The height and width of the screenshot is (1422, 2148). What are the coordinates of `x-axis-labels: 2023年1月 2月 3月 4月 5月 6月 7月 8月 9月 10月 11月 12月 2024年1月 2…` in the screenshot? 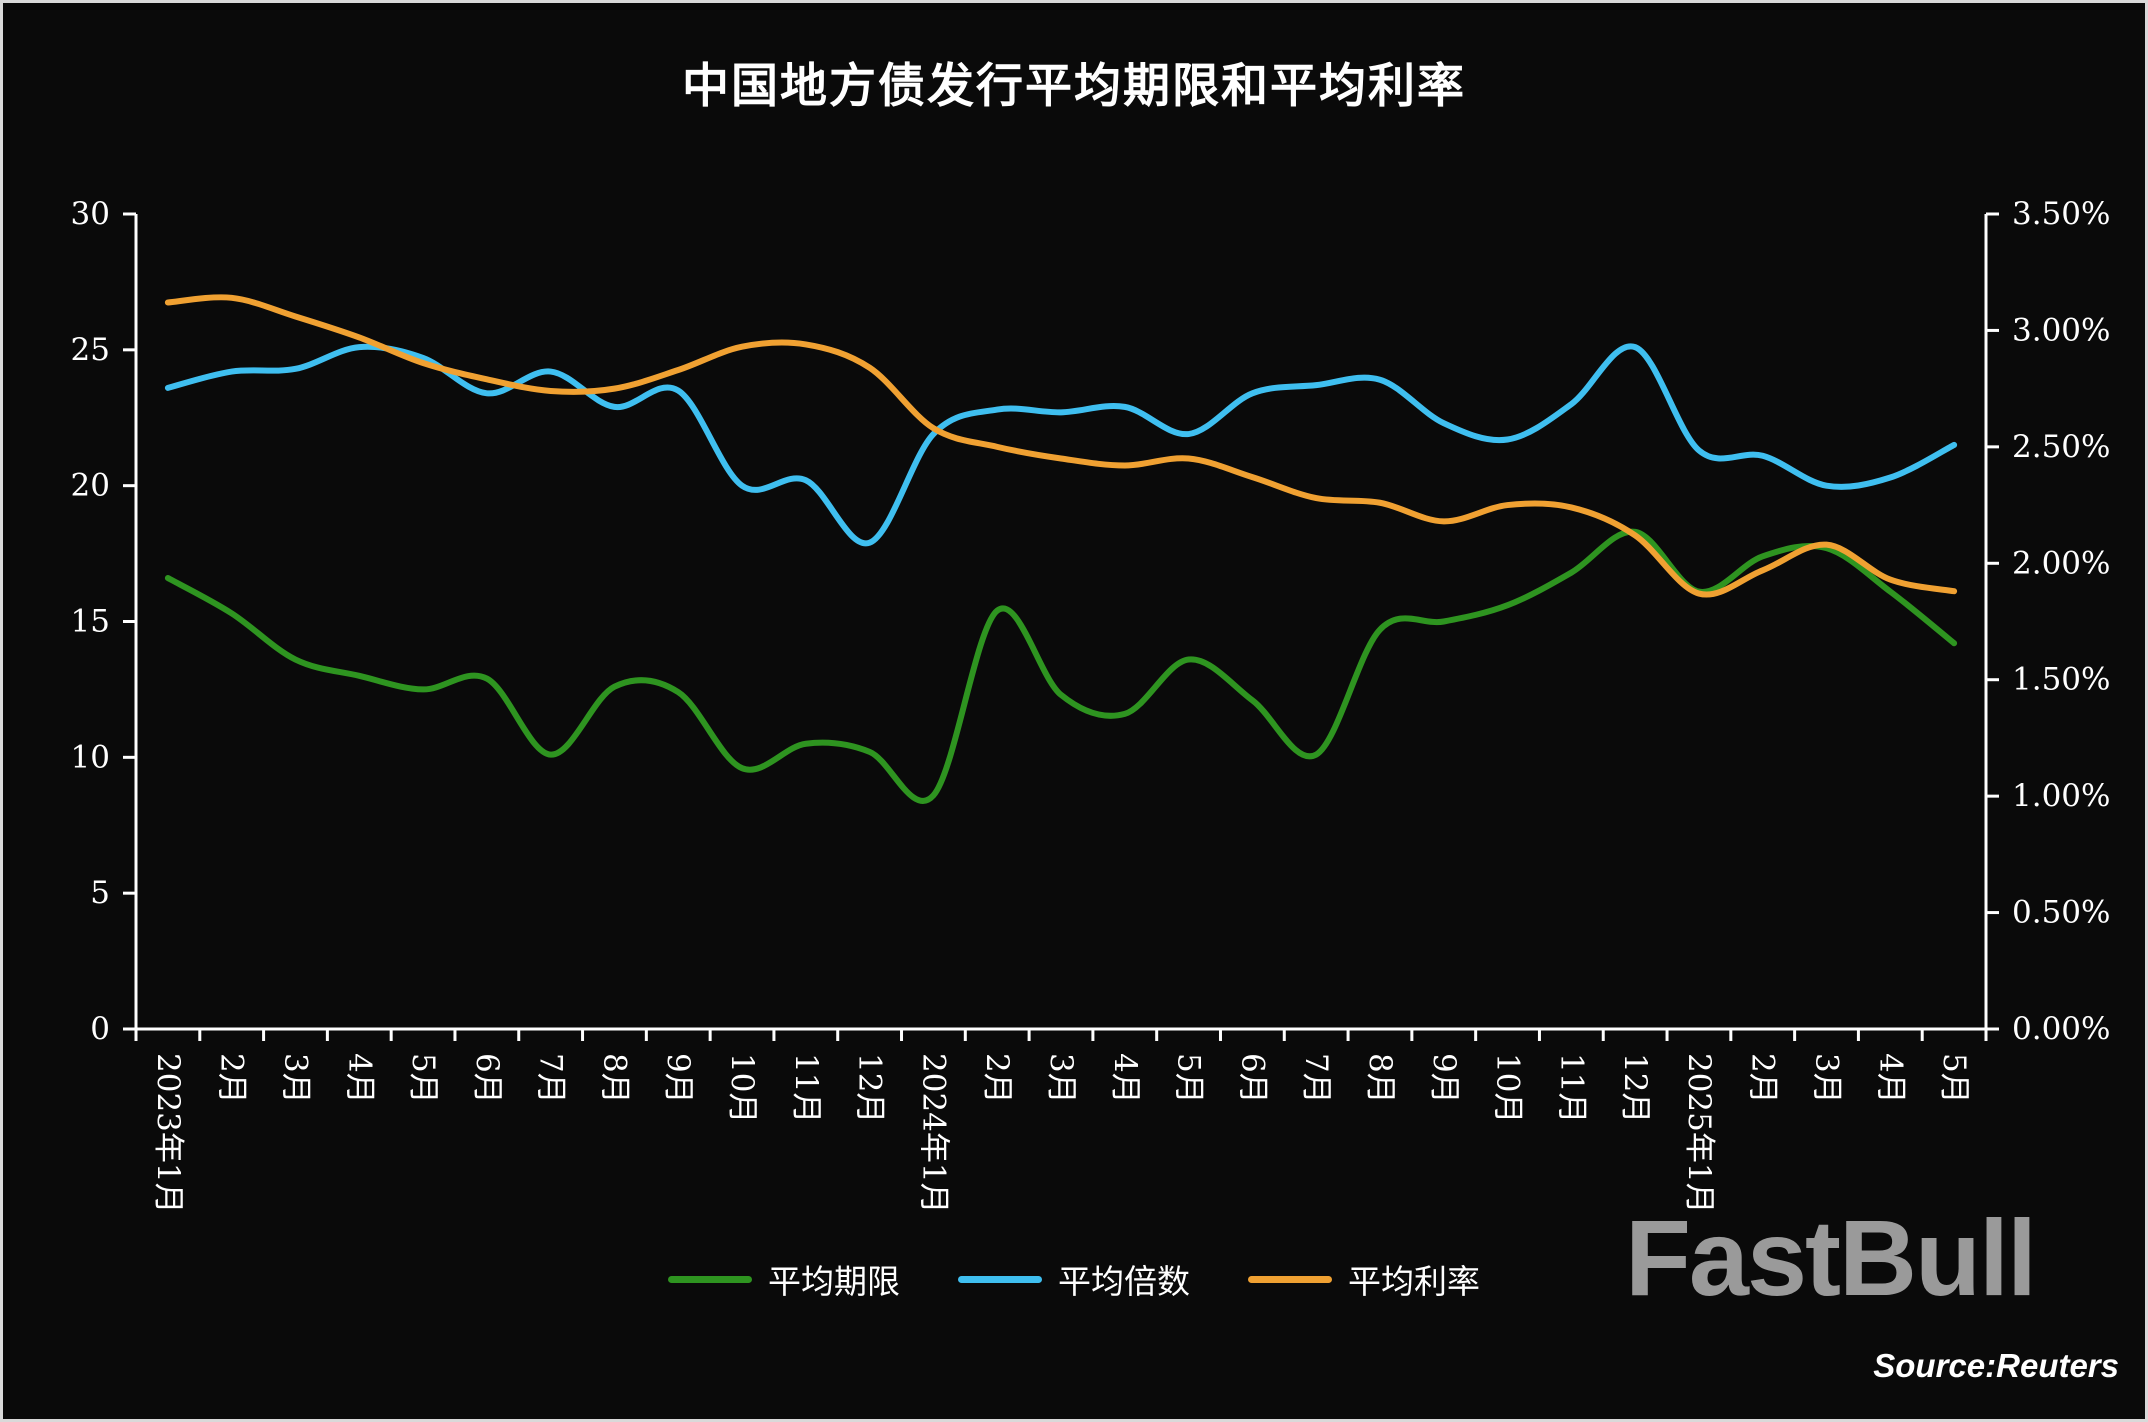 It's located at (1061, 1133).